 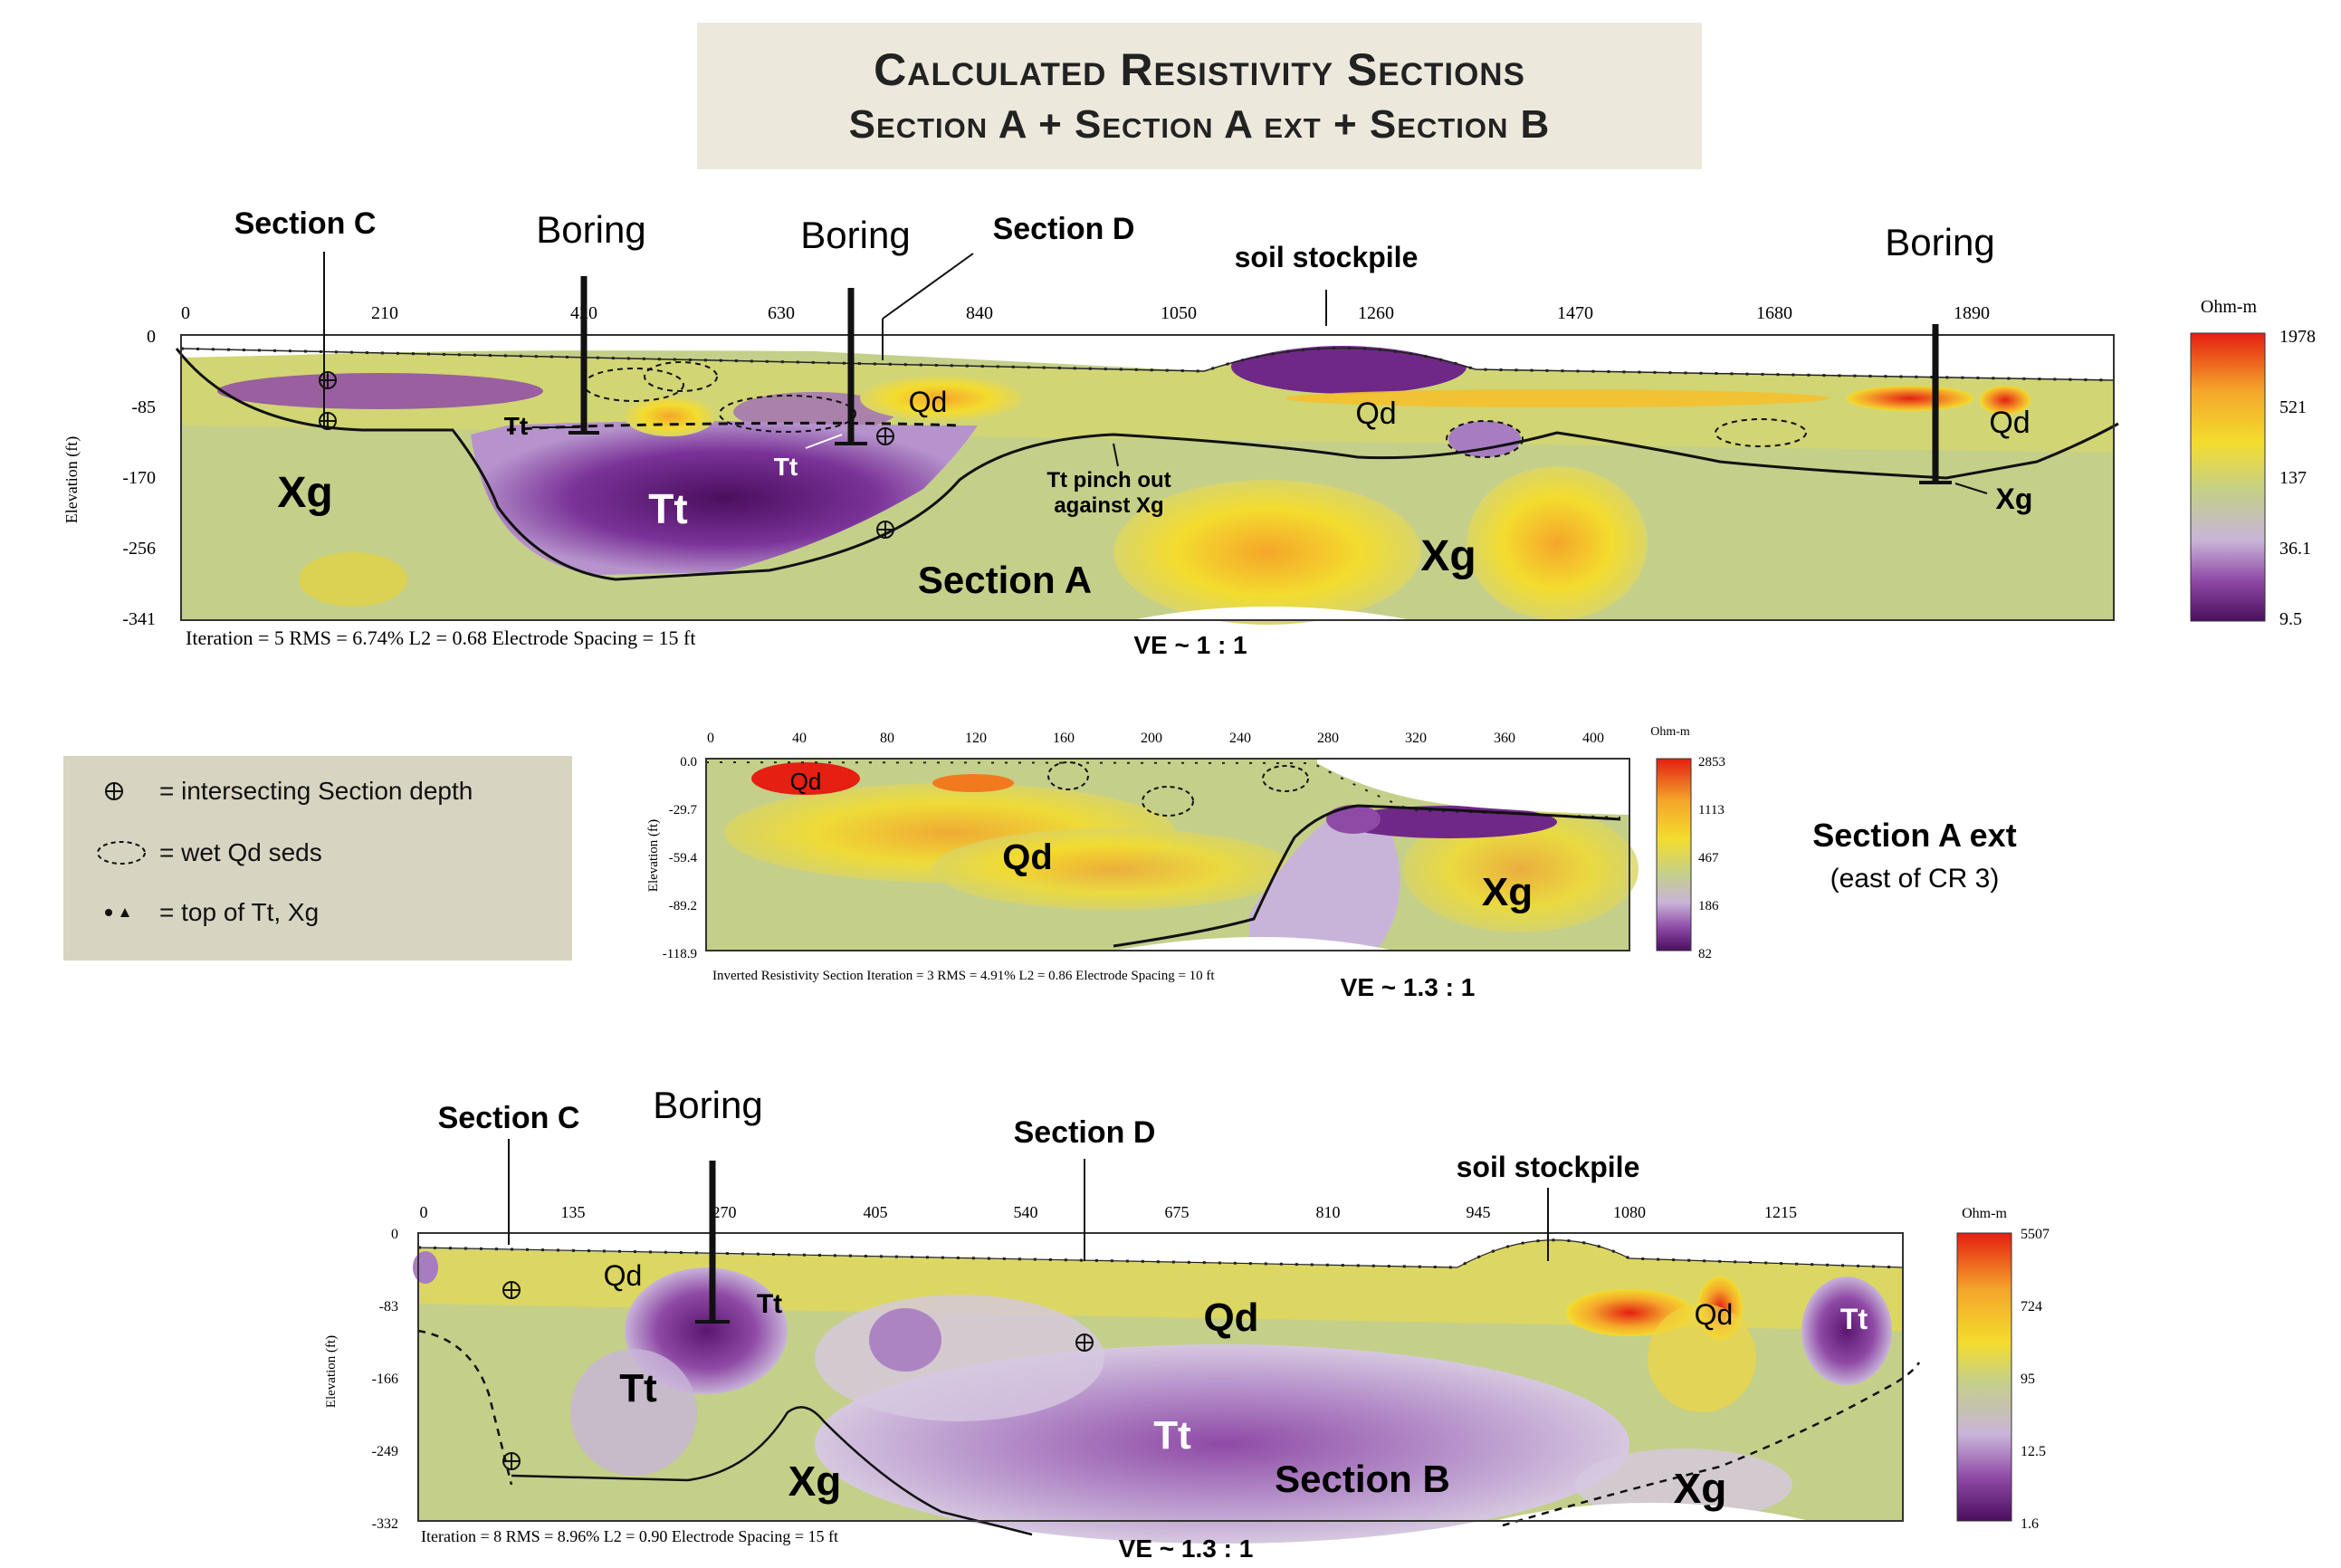 I want to click on dot-triangle-icon, so click(x=117, y=912).